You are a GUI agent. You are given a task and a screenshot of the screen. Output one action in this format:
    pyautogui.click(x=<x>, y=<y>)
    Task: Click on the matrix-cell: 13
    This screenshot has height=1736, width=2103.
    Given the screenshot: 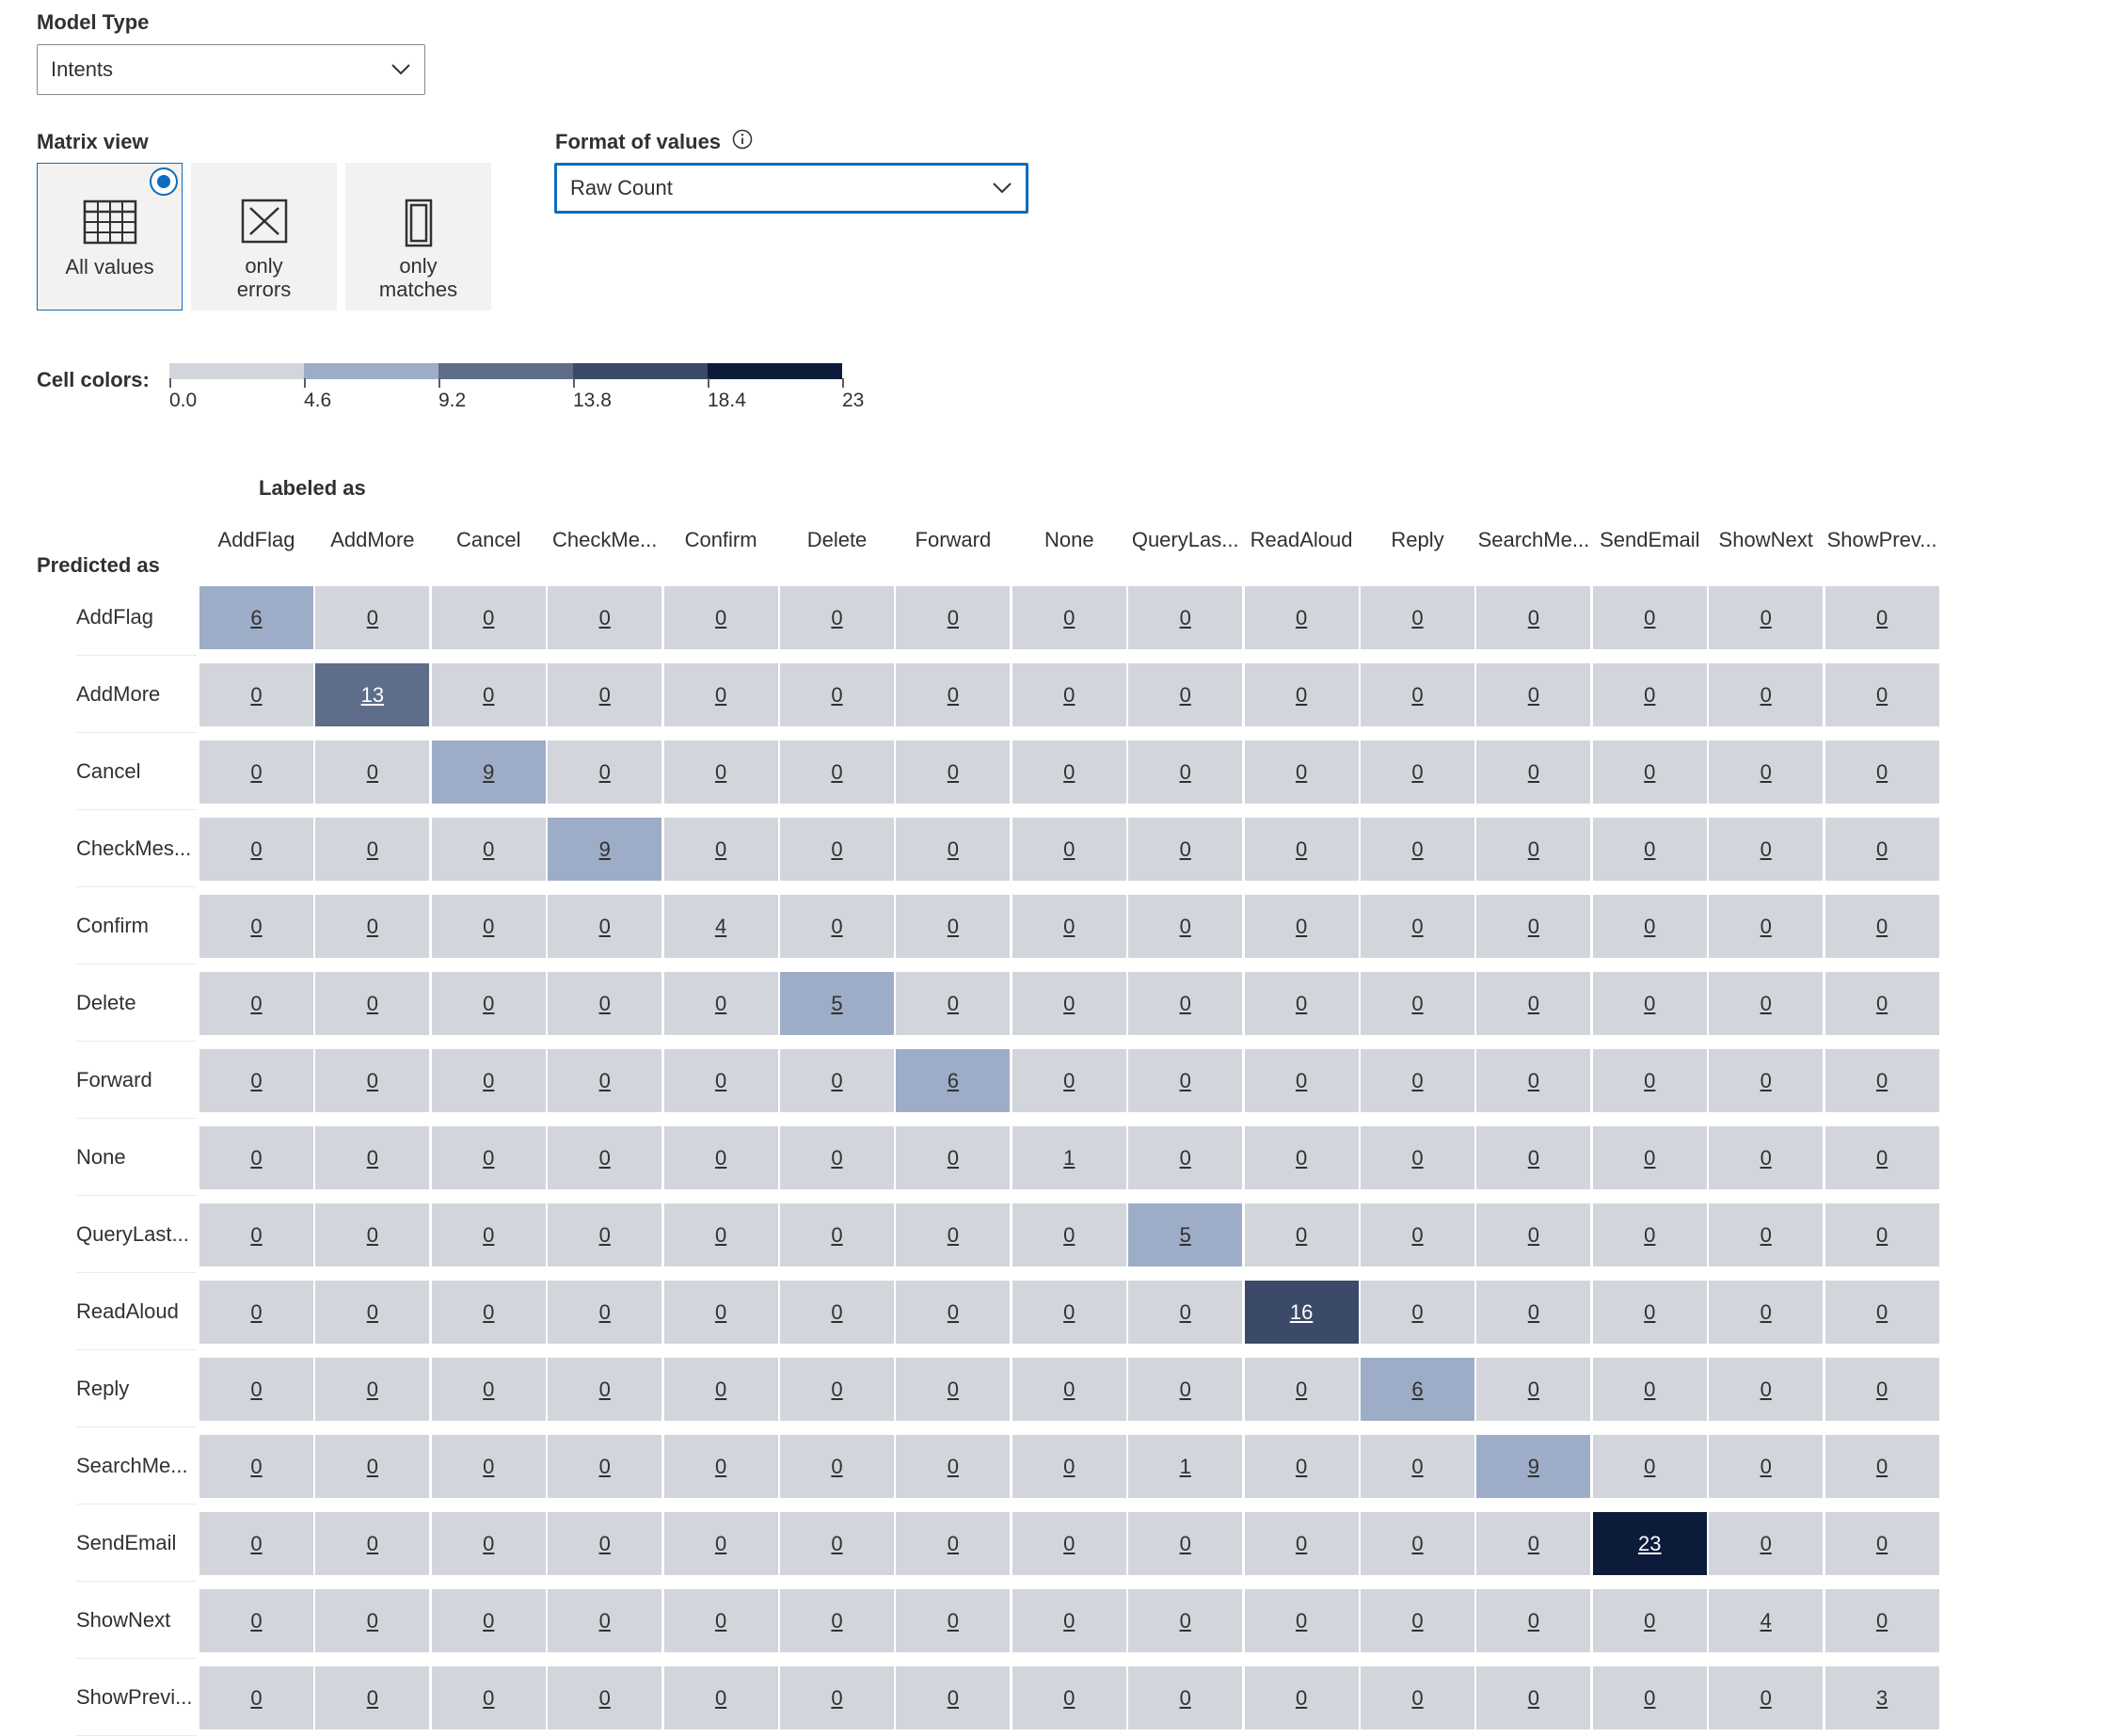 What is the action you would take?
    pyautogui.click(x=372, y=695)
    